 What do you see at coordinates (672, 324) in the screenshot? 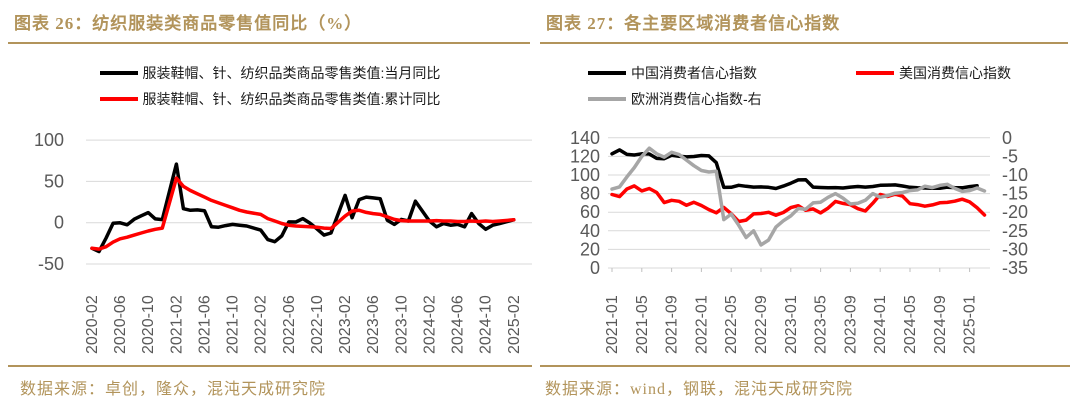
I see `svg-text: 2021-09` at bounding box center [672, 324].